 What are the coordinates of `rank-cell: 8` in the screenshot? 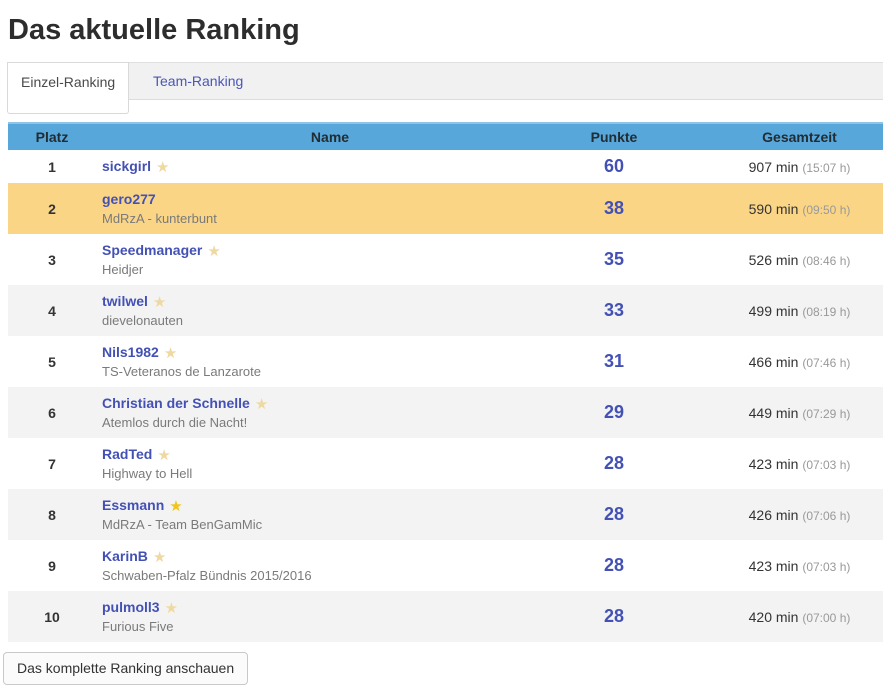 It's located at (52, 514).